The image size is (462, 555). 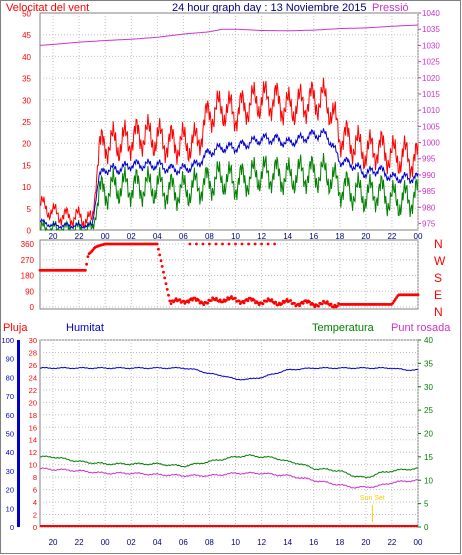 I want to click on pressure-y-tick: 985, so click(x=429, y=191).